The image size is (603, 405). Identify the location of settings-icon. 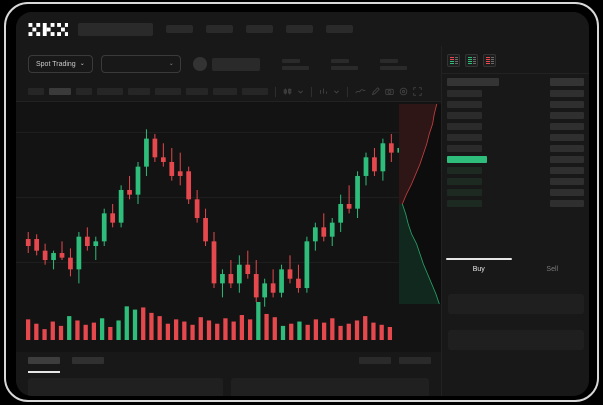
(403, 91).